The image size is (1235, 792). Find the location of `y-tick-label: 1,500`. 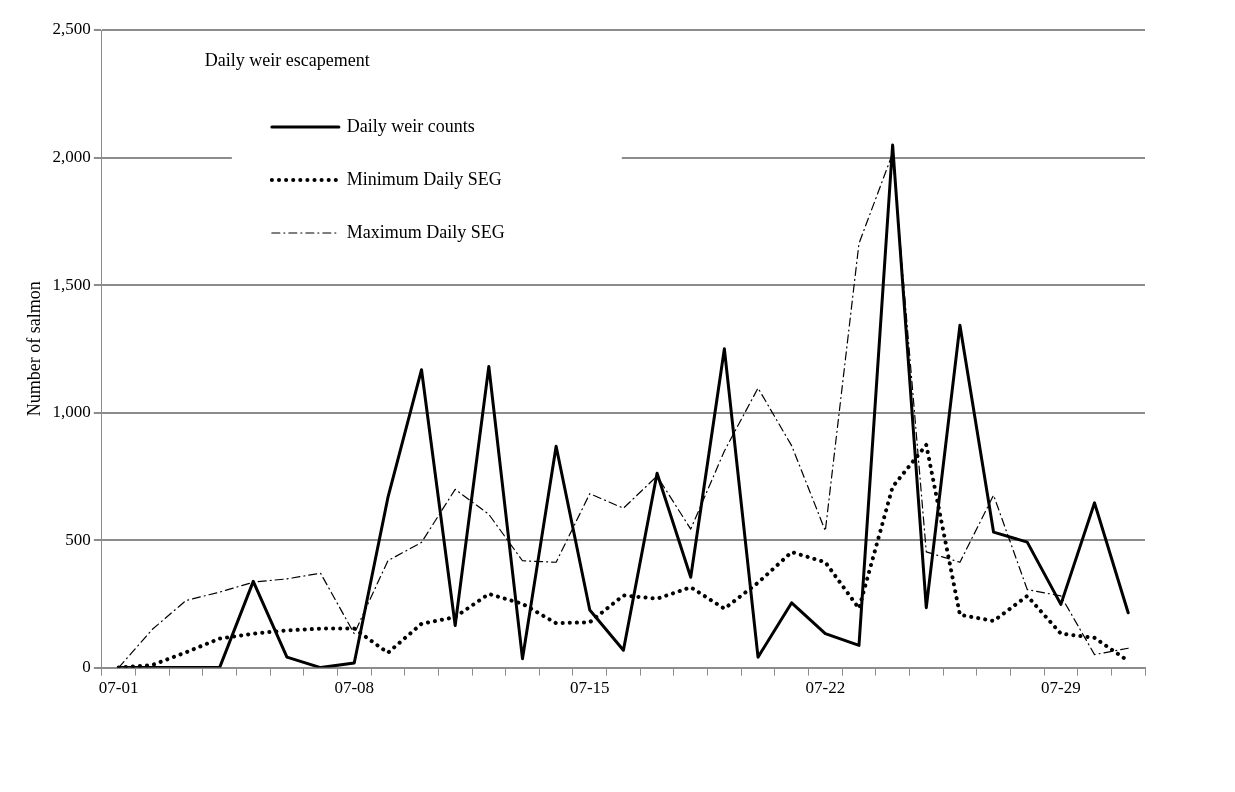

y-tick-label: 1,500 is located at coordinates (71, 284).